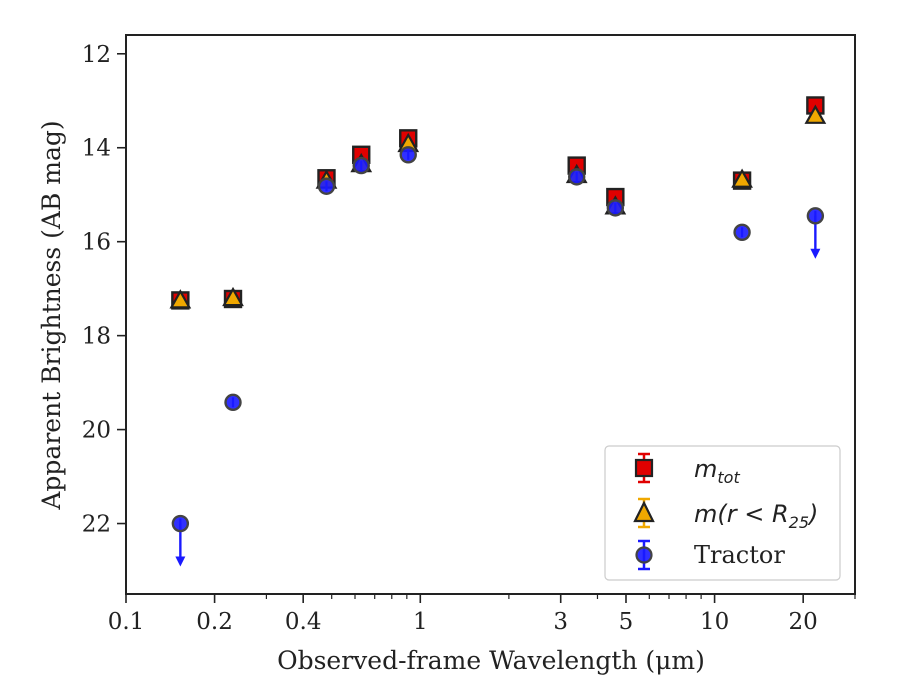 This screenshot has width=900, height=700. Describe the element at coordinates (96, 431) in the screenshot. I see `y-tick-label: 20` at that location.